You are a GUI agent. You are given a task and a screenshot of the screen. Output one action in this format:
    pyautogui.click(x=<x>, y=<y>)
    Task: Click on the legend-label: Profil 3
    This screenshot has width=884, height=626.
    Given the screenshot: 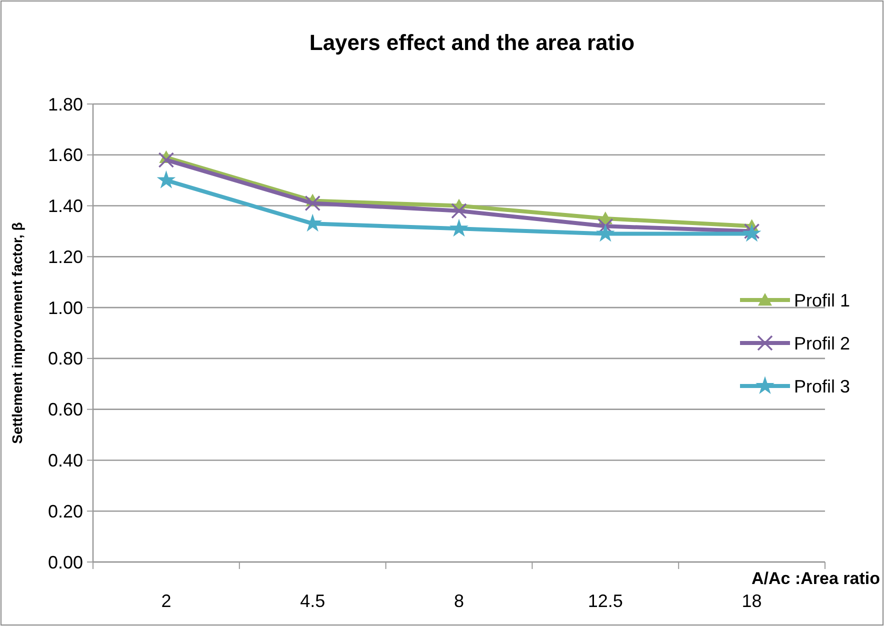 What is the action you would take?
    pyautogui.click(x=822, y=386)
    